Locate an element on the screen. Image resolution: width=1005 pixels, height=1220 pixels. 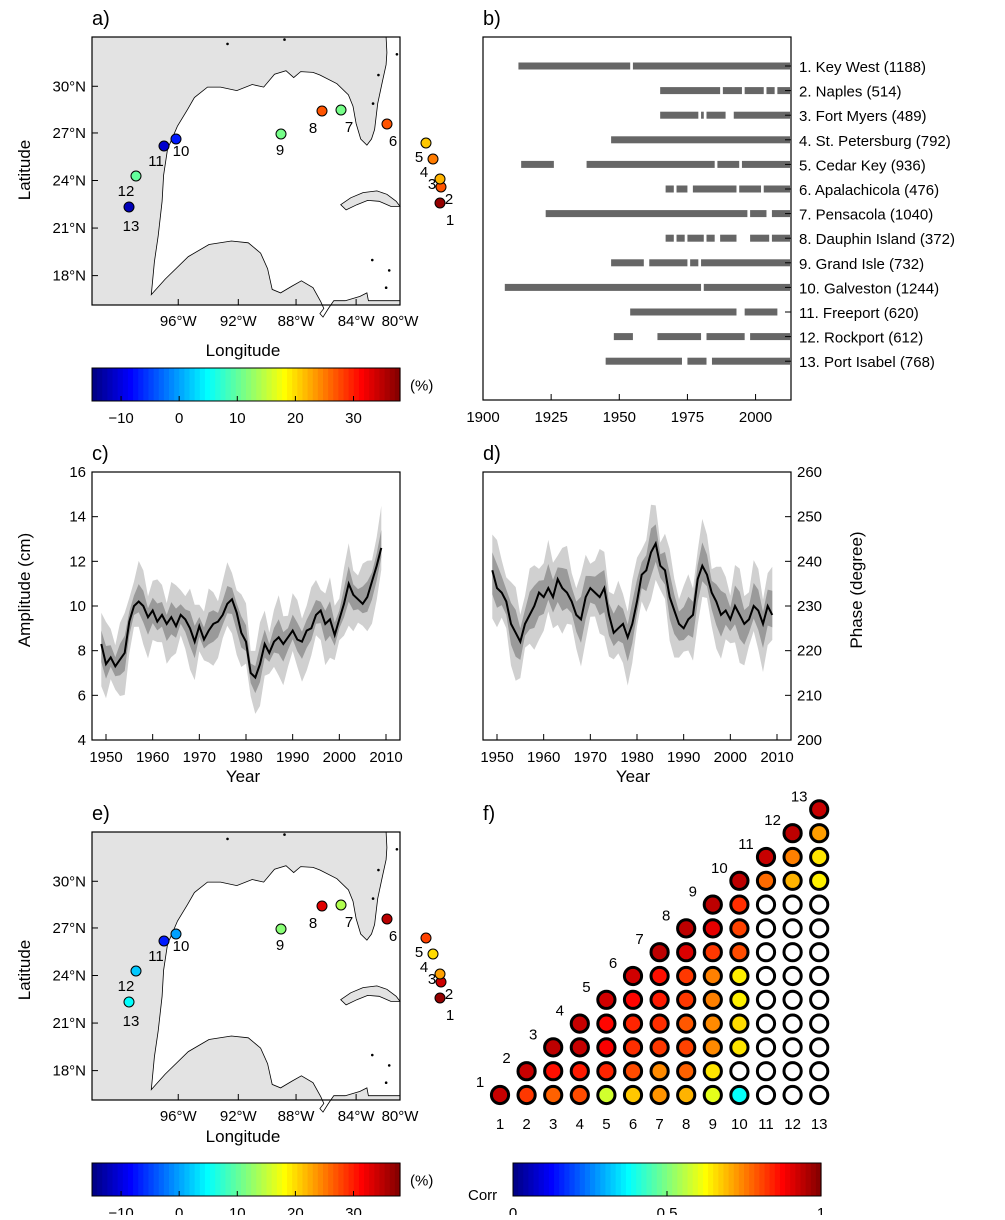
availability-xtick: 2000 is located at coordinates (755, 417).